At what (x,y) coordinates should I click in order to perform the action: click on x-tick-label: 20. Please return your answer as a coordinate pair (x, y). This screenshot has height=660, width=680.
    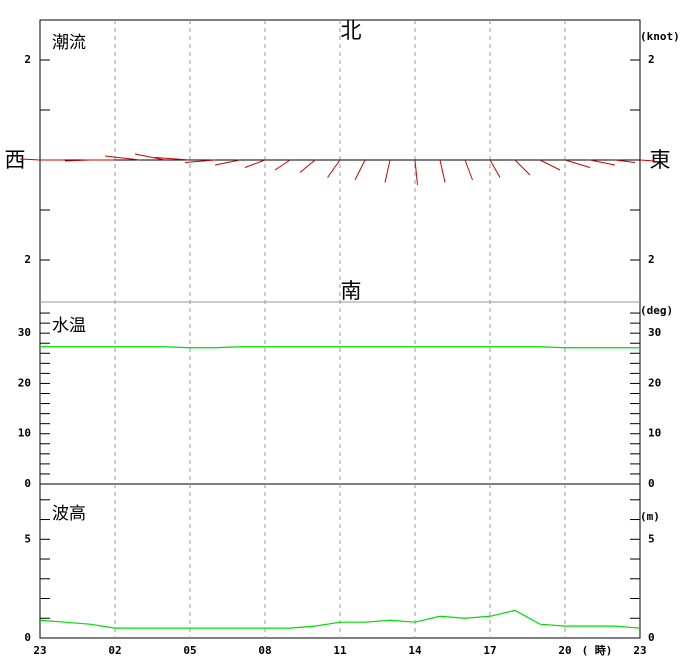
    Looking at the image, I should click on (564, 650).